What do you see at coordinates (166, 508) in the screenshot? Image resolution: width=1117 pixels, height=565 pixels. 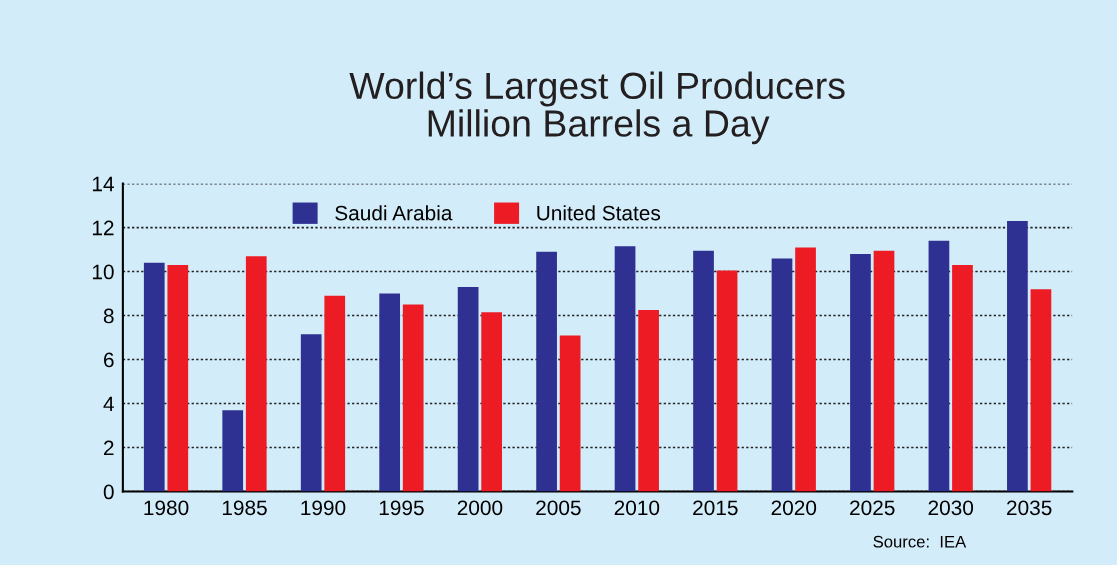 I see `x-tick-label: 1980` at bounding box center [166, 508].